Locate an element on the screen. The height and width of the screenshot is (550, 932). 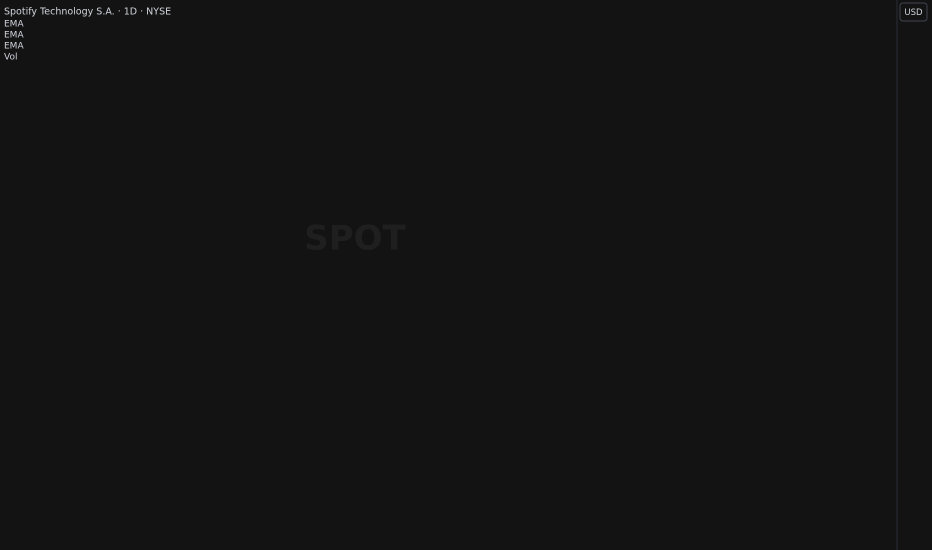
chart-title: Spotify Technology S.A. · 1D · NYSE is located at coordinates (87, 12).